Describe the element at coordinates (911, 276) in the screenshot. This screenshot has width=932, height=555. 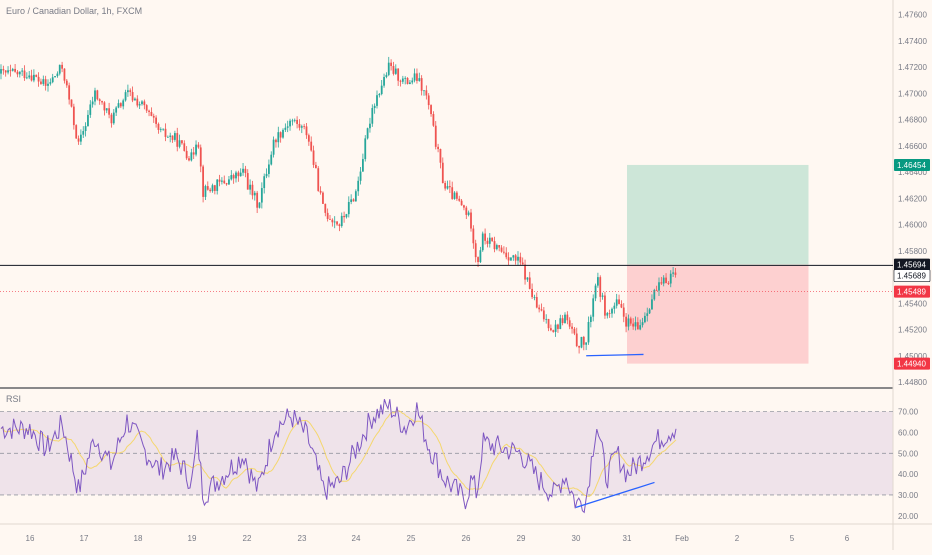
I see `price-badge-label: 1.45689` at that location.